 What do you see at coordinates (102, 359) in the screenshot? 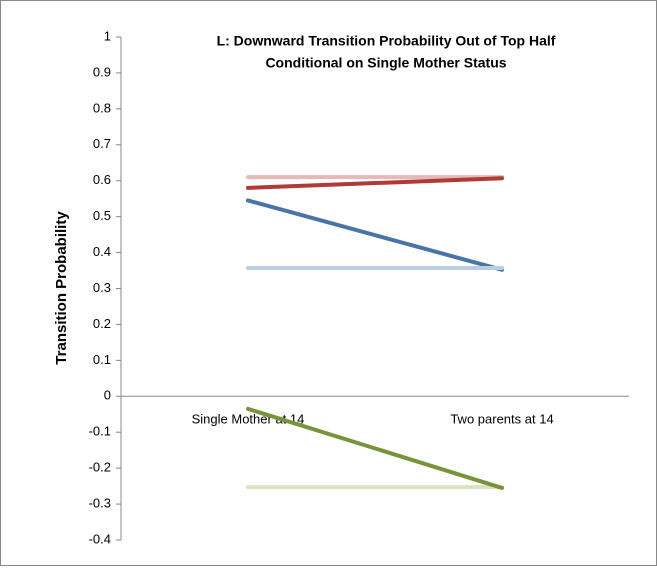
I see `y-tick-label: 0.1` at bounding box center [102, 359].